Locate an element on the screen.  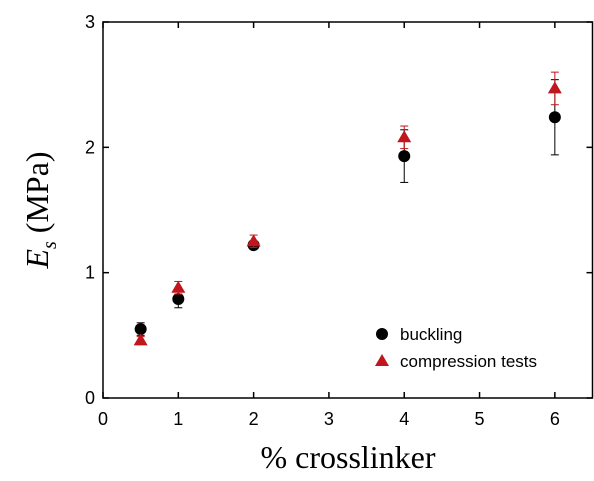
x-tick-label: 5 is located at coordinates (480, 419).